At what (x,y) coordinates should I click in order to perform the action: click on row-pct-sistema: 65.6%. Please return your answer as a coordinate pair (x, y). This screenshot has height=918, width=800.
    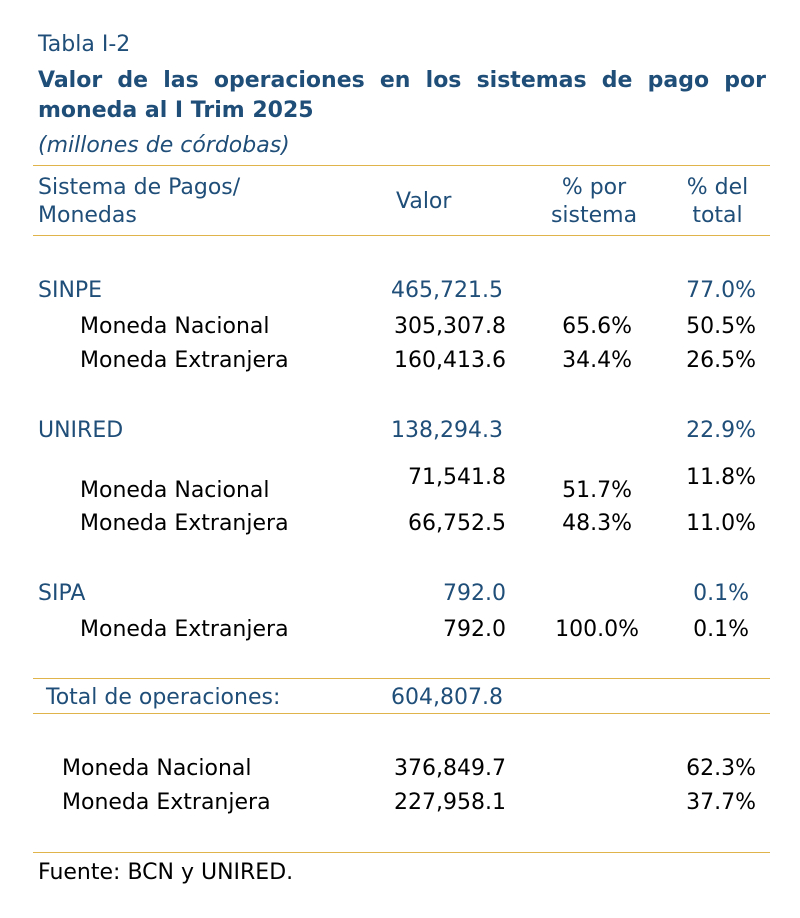
    Looking at the image, I should click on (597, 326).